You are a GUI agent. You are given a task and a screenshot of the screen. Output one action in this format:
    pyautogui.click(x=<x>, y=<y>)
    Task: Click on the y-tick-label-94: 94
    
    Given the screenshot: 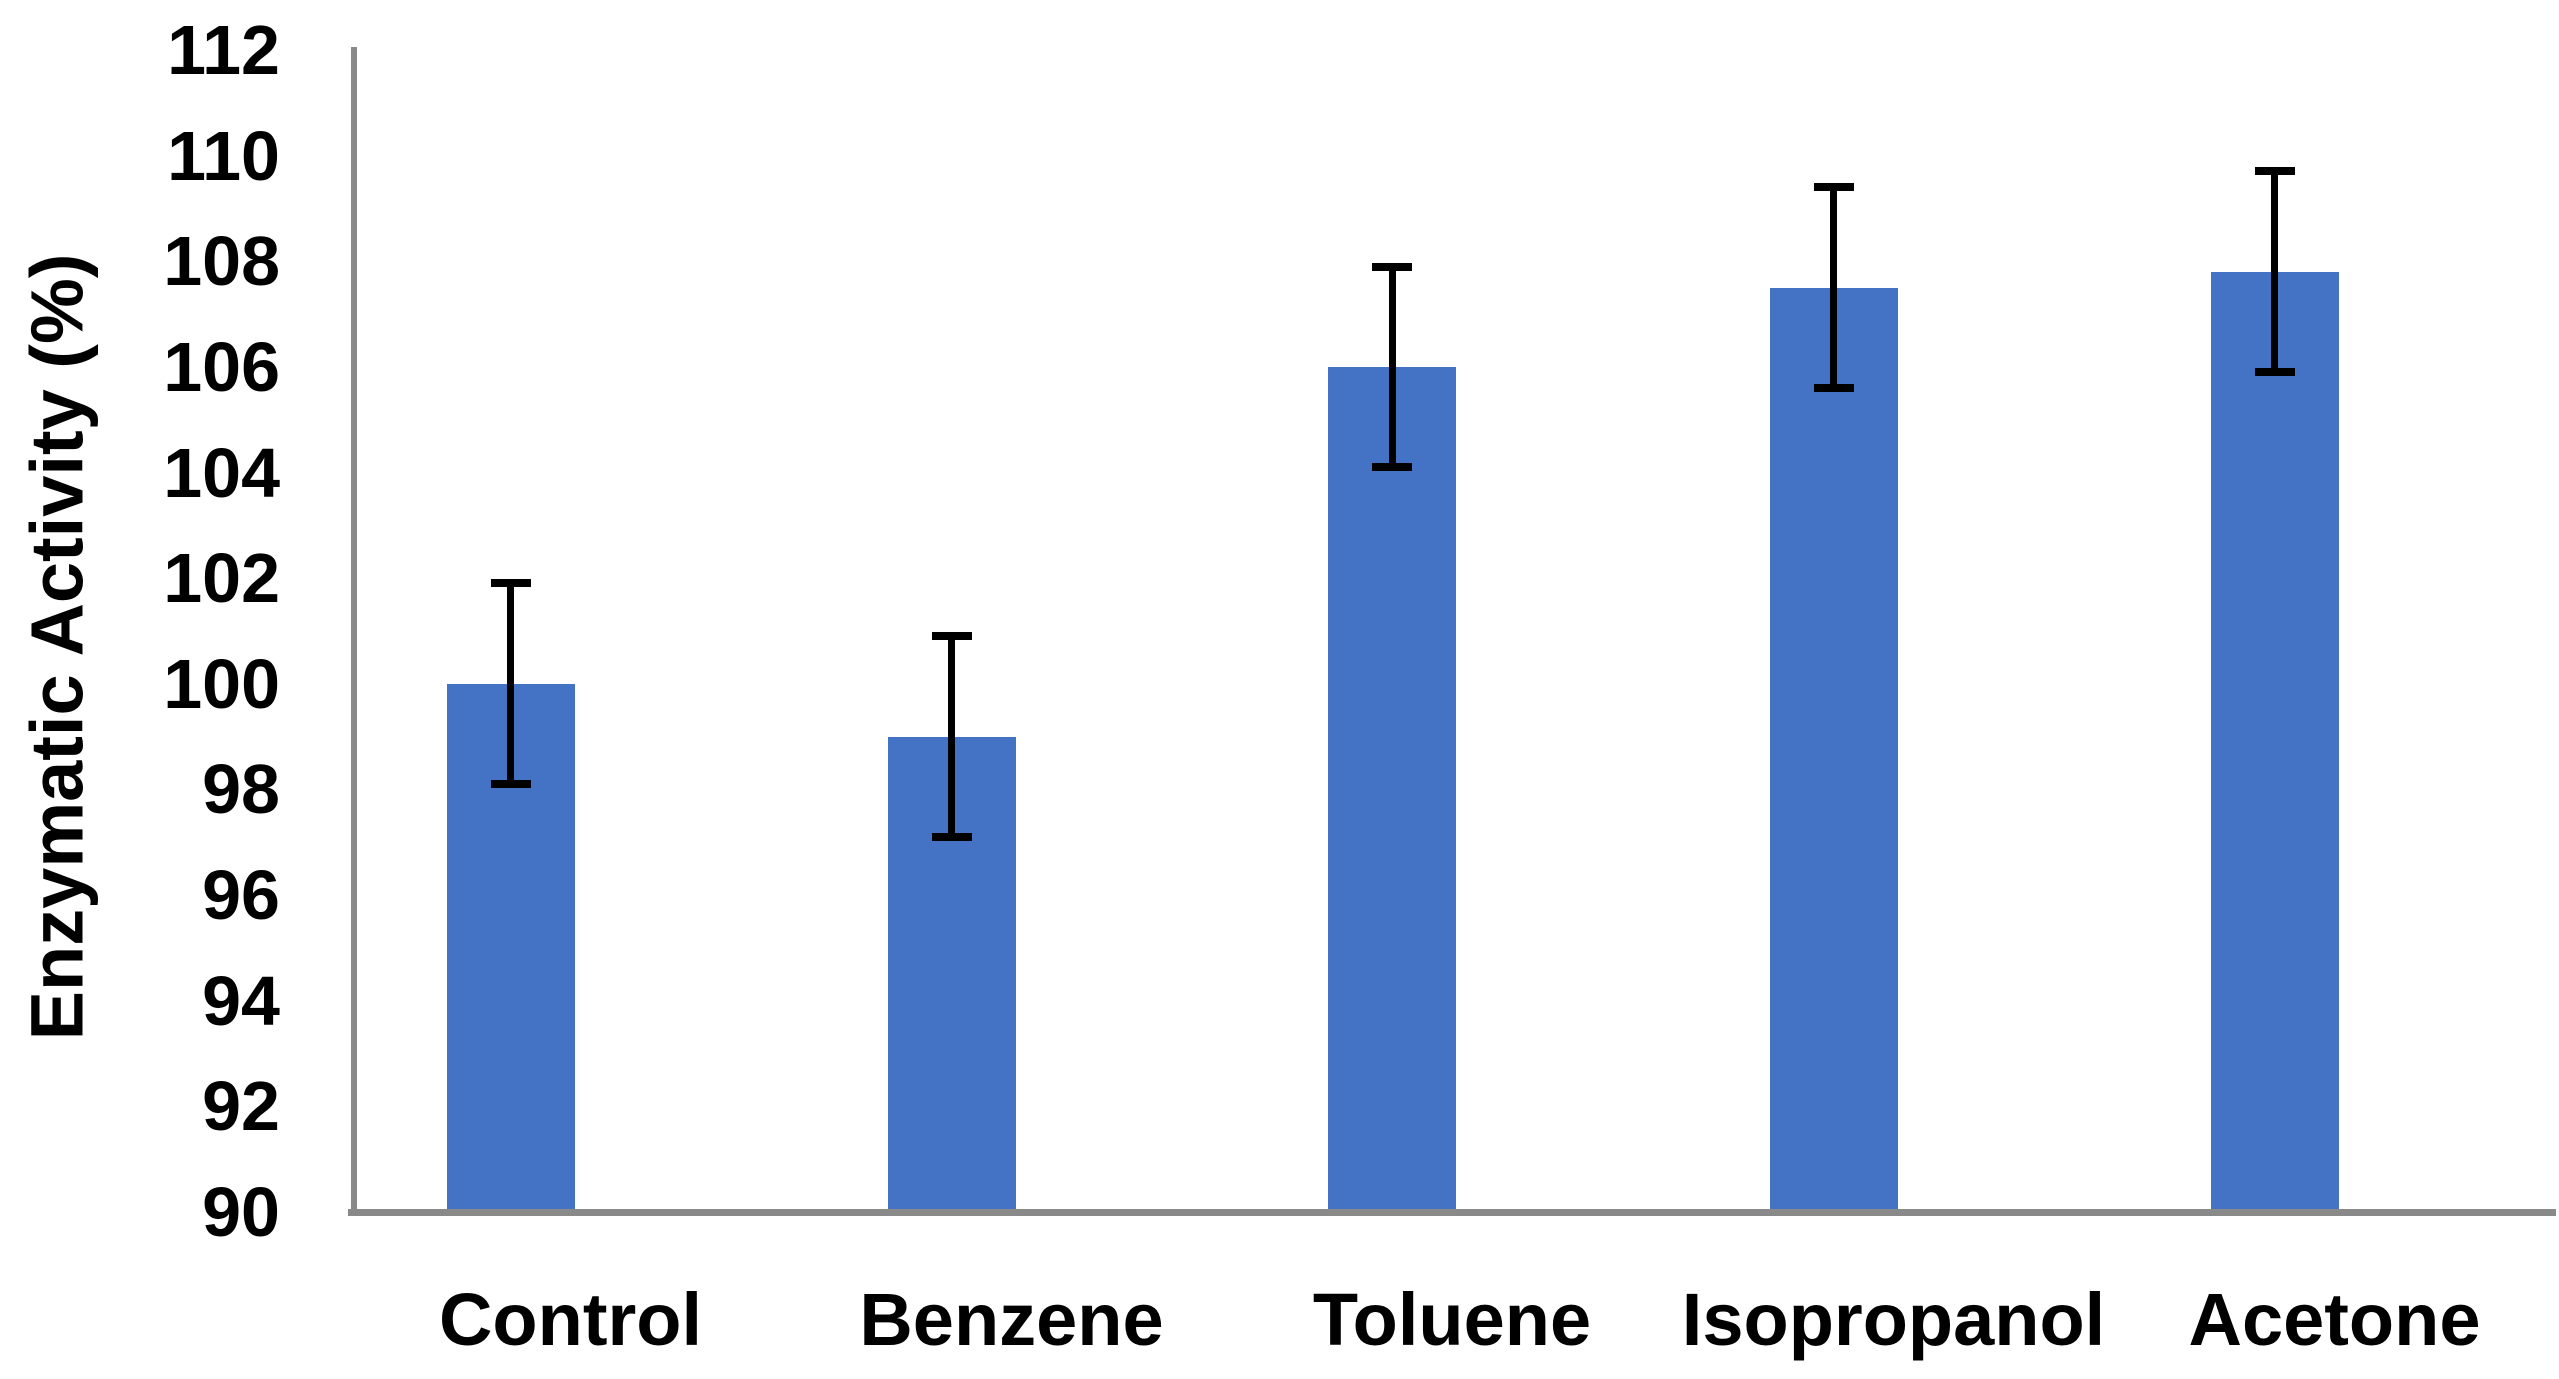 What is the action you would take?
    pyautogui.click(x=241, y=1000)
    